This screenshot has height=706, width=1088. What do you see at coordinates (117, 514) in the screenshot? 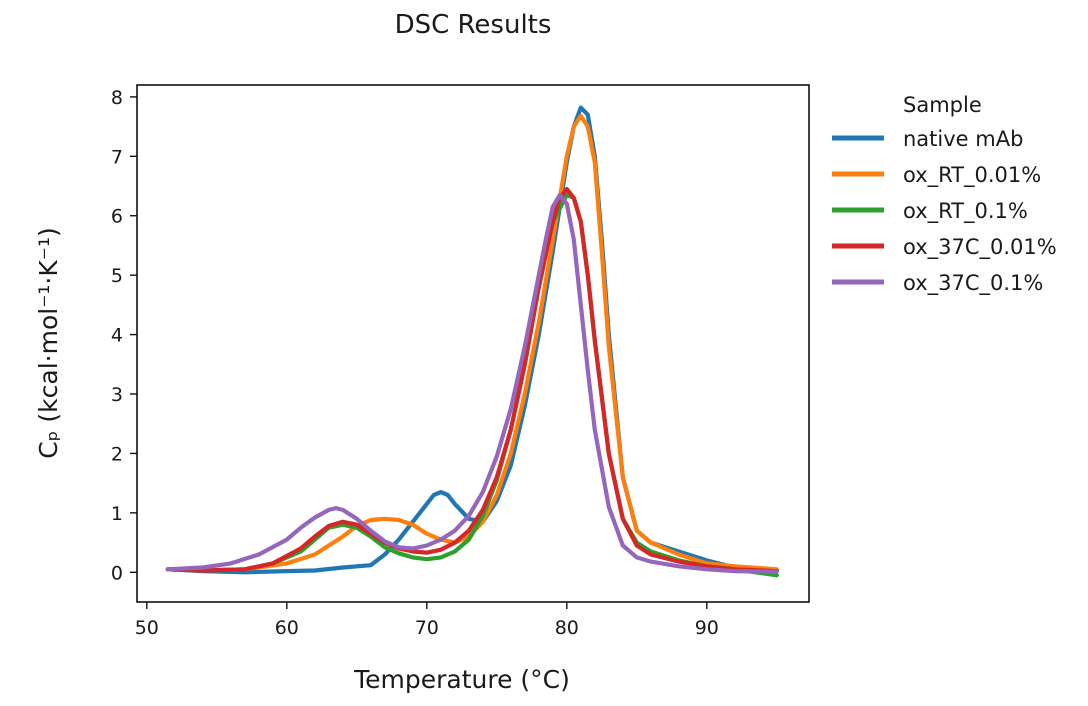
I see `y-tick-label: 1` at bounding box center [117, 514].